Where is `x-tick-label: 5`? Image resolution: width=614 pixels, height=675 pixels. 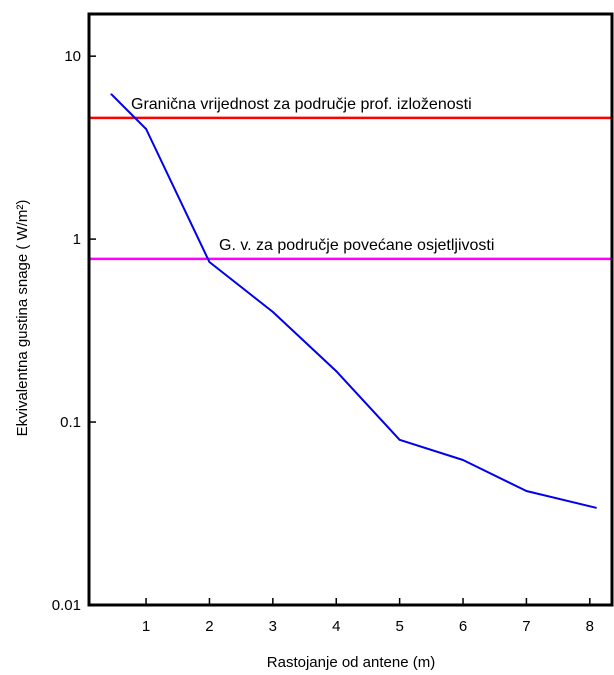 x-tick-label: 5 is located at coordinates (399, 626).